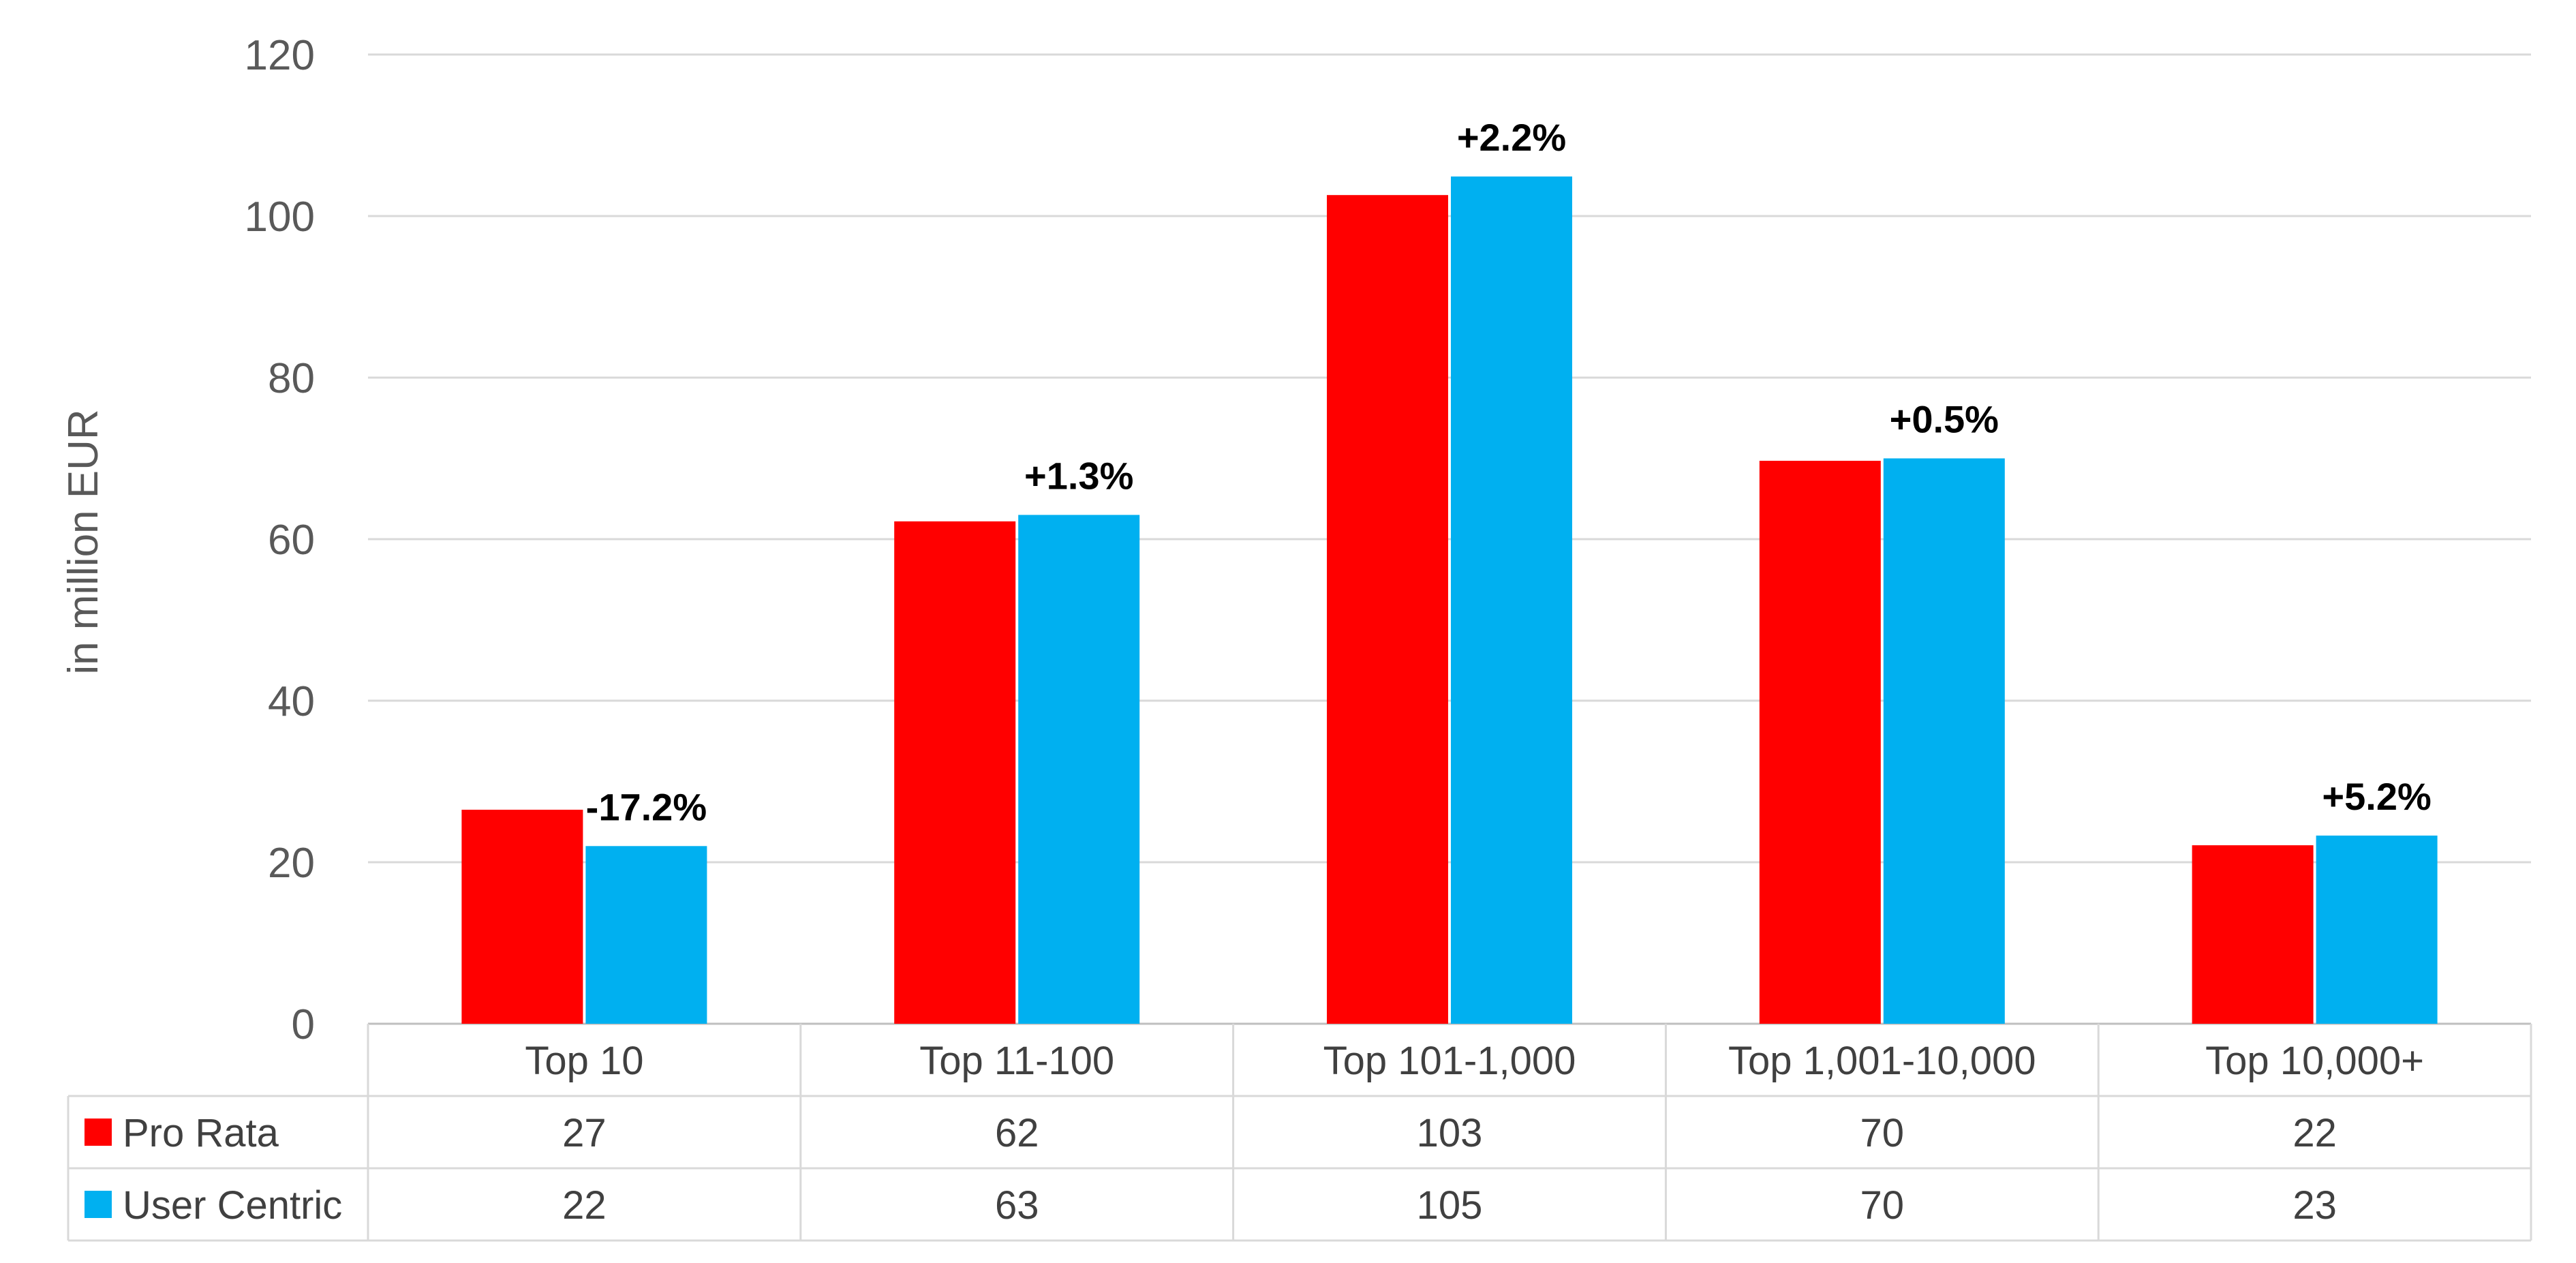 Image resolution: width=2576 pixels, height=1263 pixels. I want to click on y-axis-ticks: 0 20 40 60 80 100 120, so click(280, 540).